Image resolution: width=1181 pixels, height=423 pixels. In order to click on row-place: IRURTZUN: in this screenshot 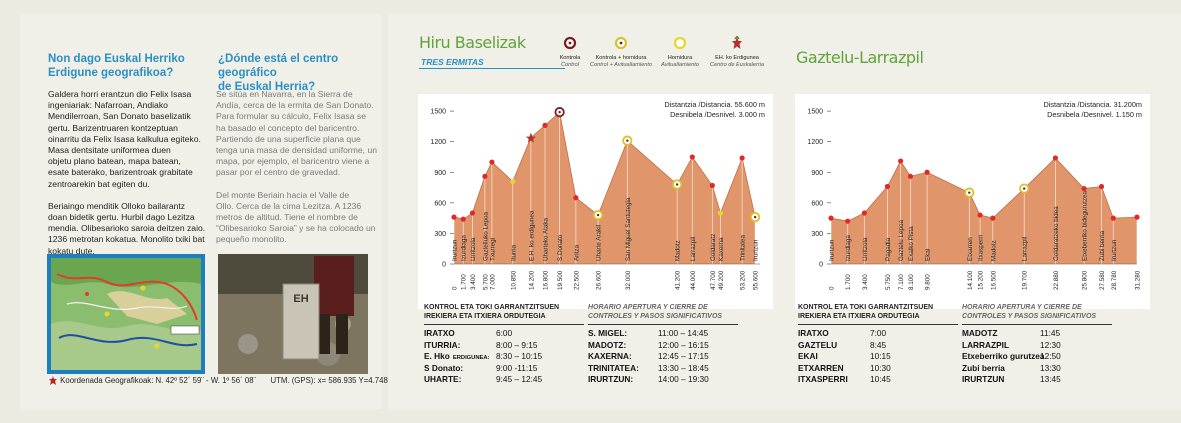, I will do `click(623, 380)`.